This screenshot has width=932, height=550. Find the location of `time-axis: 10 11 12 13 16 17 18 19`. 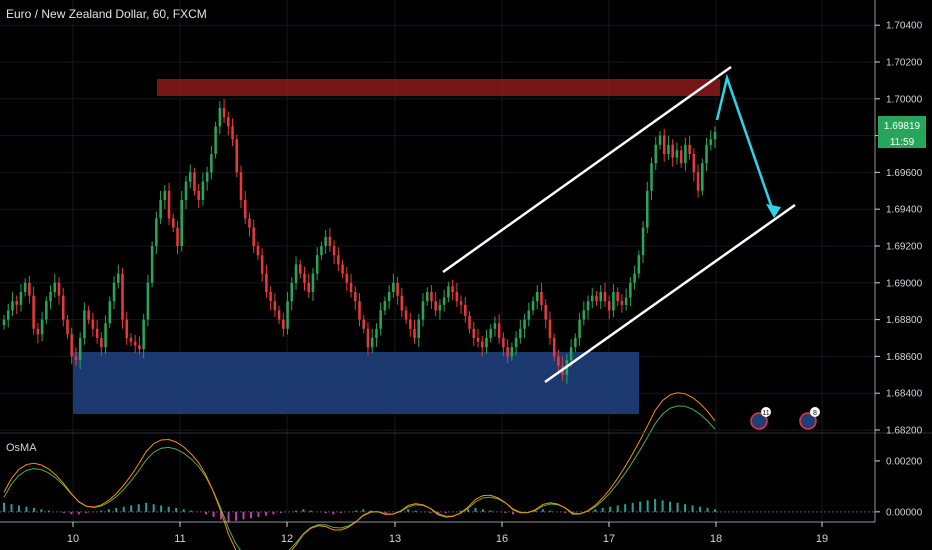

time-axis: 10 11 12 13 16 17 18 19 is located at coordinates (447, 533).